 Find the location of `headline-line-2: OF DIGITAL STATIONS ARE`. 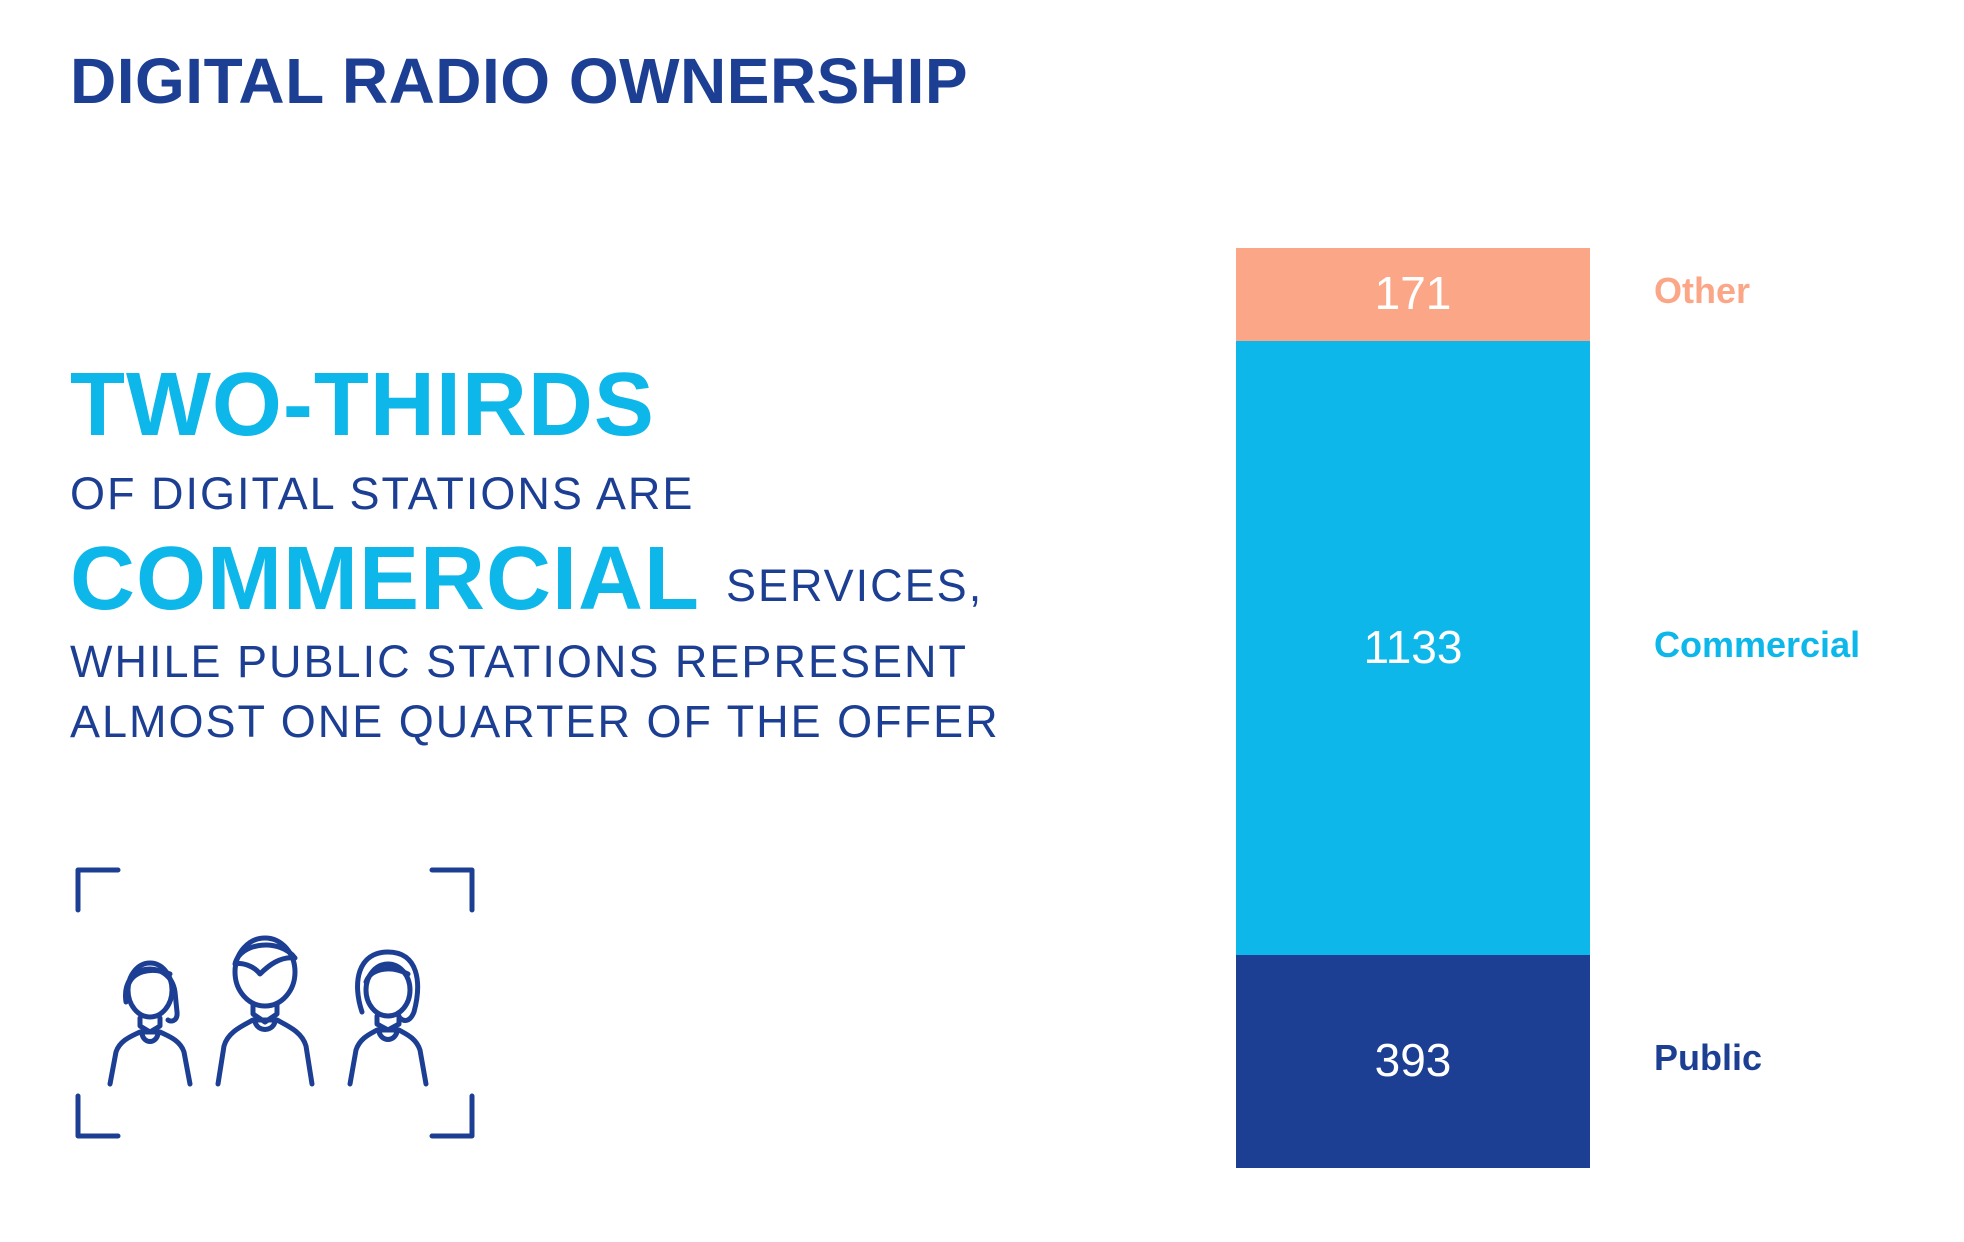

headline-line-2: OF DIGITAL STATIONS ARE is located at coordinates (570, 497).